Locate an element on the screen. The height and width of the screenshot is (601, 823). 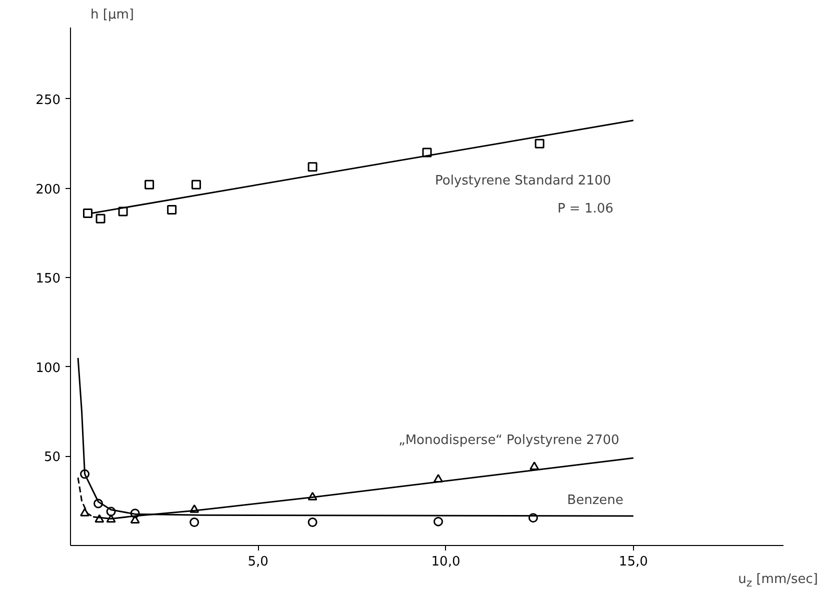
y-tick-label: 150 is located at coordinates (48, 279).